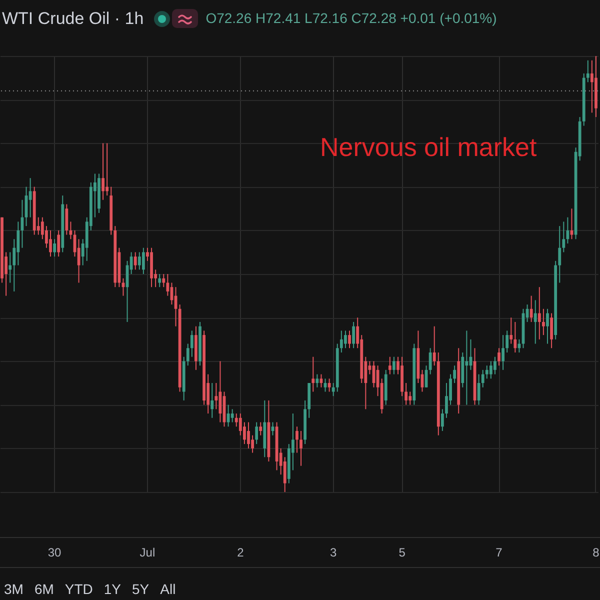 This screenshot has height=600, width=600. Describe the element at coordinates (73, 18) in the screenshot. I see `chart-title: WTI Crude Oil · 1h` at that location.